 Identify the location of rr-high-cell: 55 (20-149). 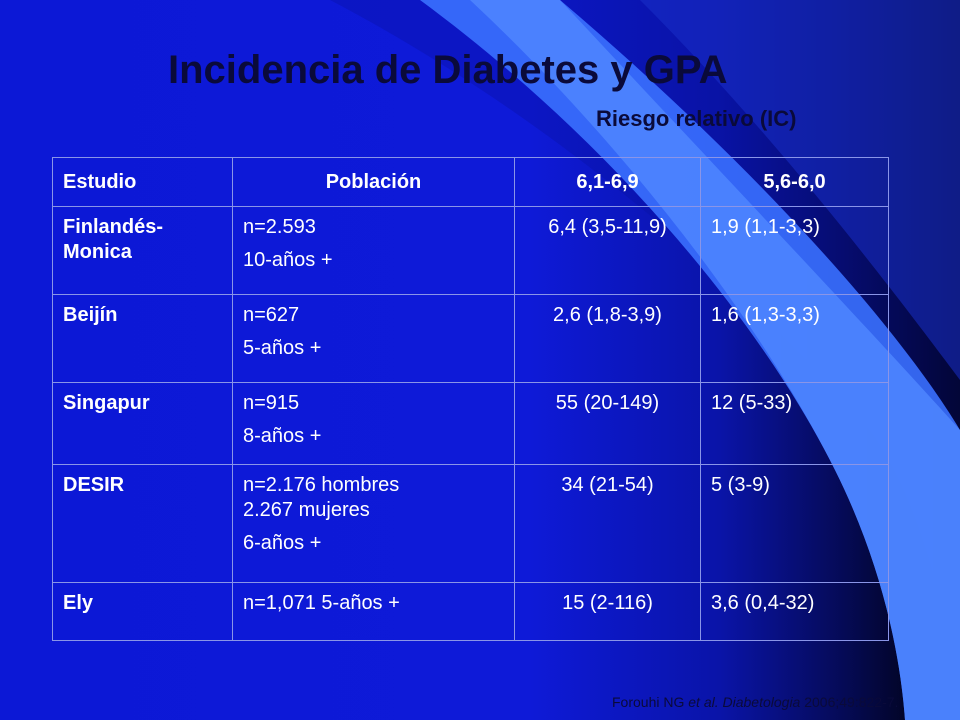
(607, 423).